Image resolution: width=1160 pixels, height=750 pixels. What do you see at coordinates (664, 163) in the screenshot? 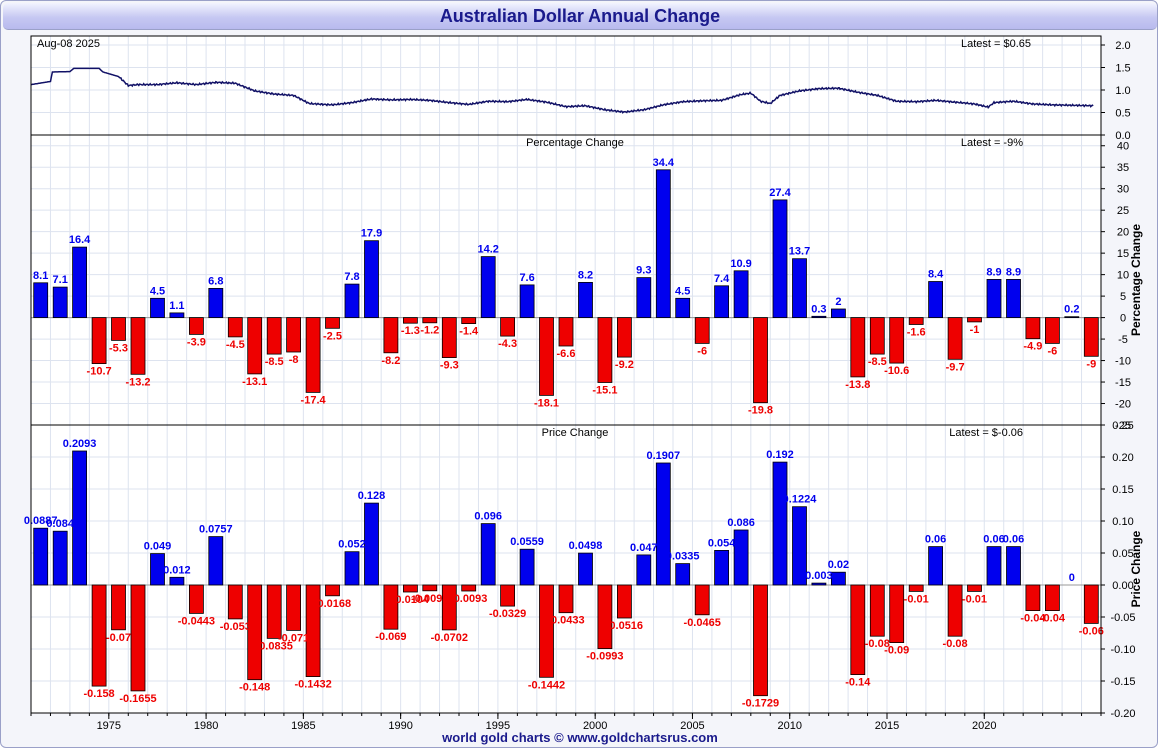
I see `pct-data-label: 34.4` at bounding box center [664, 163].